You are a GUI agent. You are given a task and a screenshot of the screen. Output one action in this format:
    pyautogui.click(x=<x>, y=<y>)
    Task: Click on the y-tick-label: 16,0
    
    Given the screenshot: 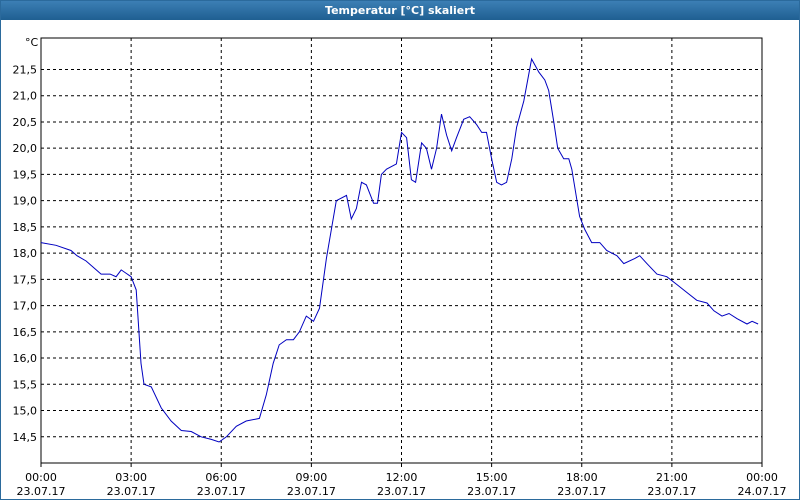 What is the action you would take?
    pyautogui.click(x=25, y=358)
    